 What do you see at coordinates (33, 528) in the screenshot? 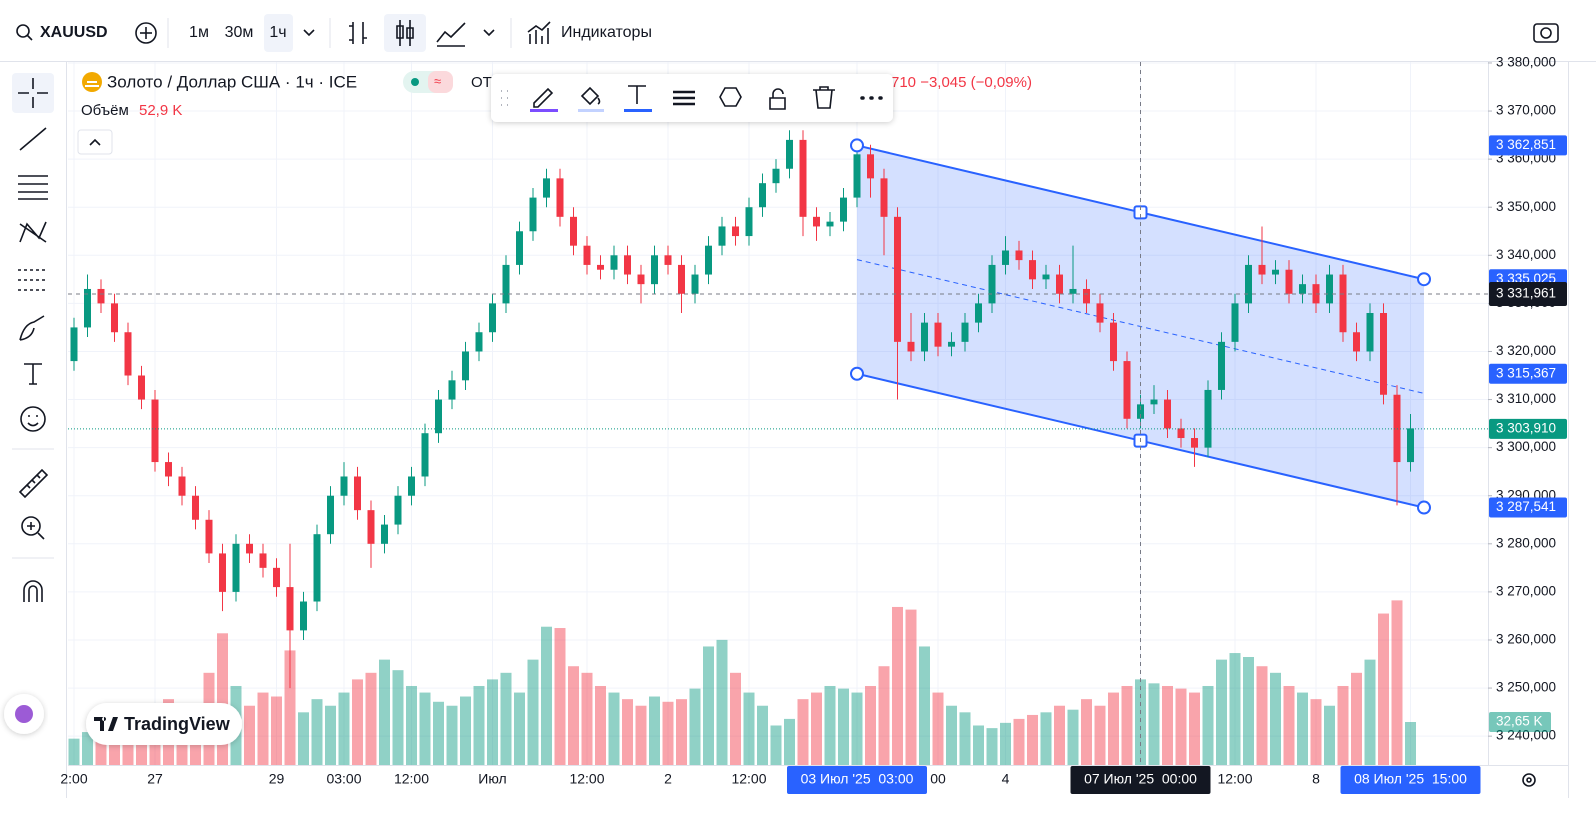
I see `zoom-tool` at bounding box center [33, 528].